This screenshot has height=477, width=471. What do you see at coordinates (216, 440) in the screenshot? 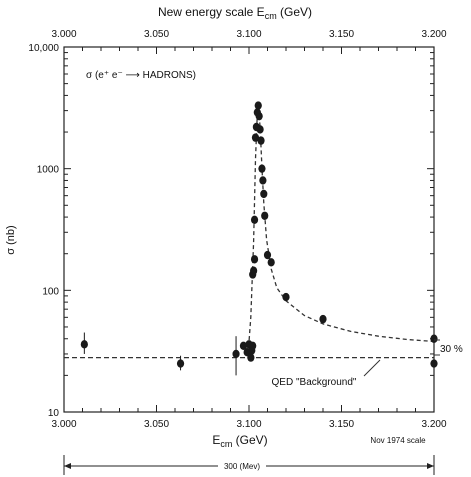
I see `x-axis-label-main: E` at bounding box center [216, 440].